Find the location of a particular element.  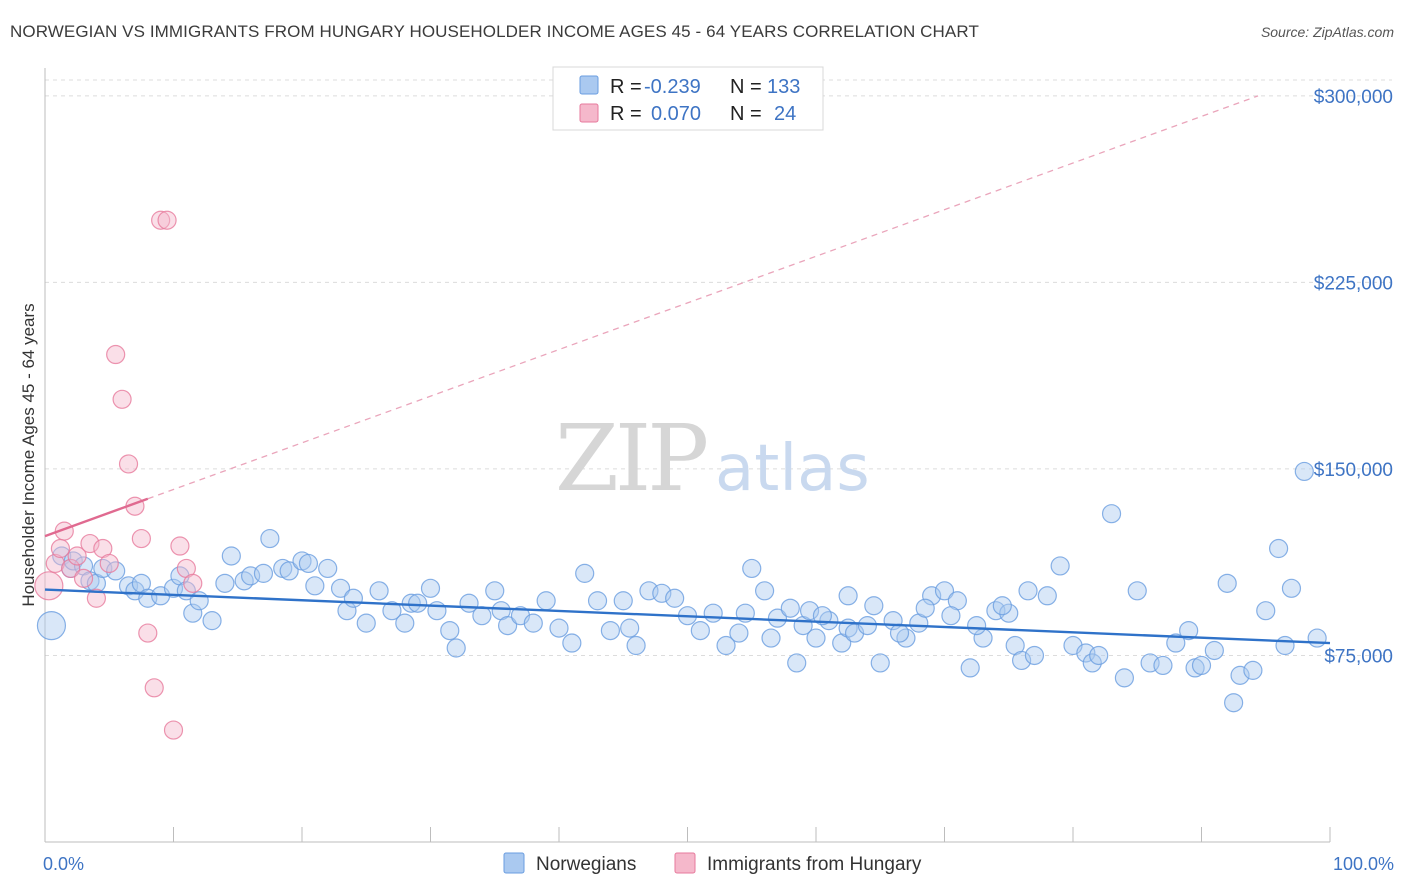

legend-label-hungary: Immigrants from Hungary is located at coordinates (814, 864).